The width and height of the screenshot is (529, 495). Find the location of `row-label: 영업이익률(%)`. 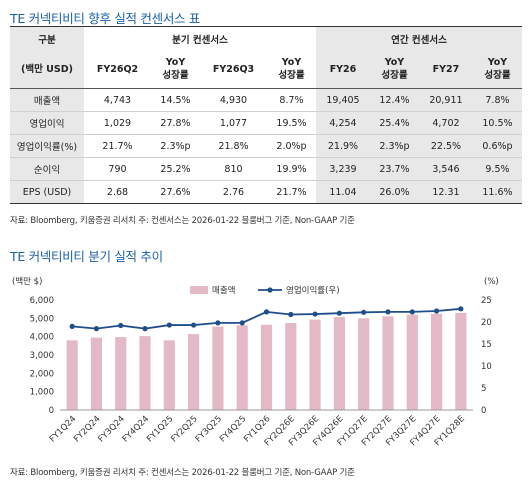

row-label: 영업이익률(%) is located at coordinates (47, 146).